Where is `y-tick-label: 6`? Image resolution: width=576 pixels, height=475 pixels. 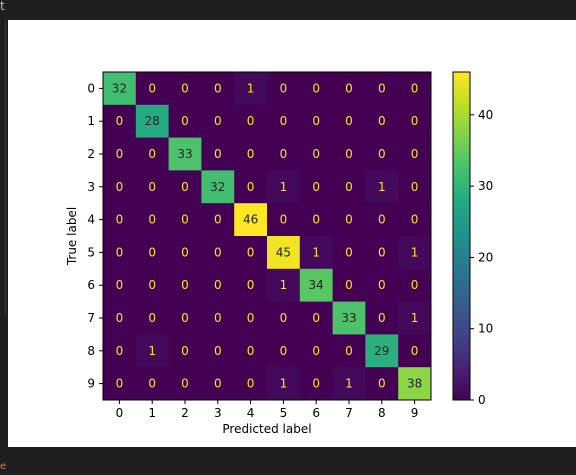 y-tick-label: 6 is located at coordinates (91, 285).